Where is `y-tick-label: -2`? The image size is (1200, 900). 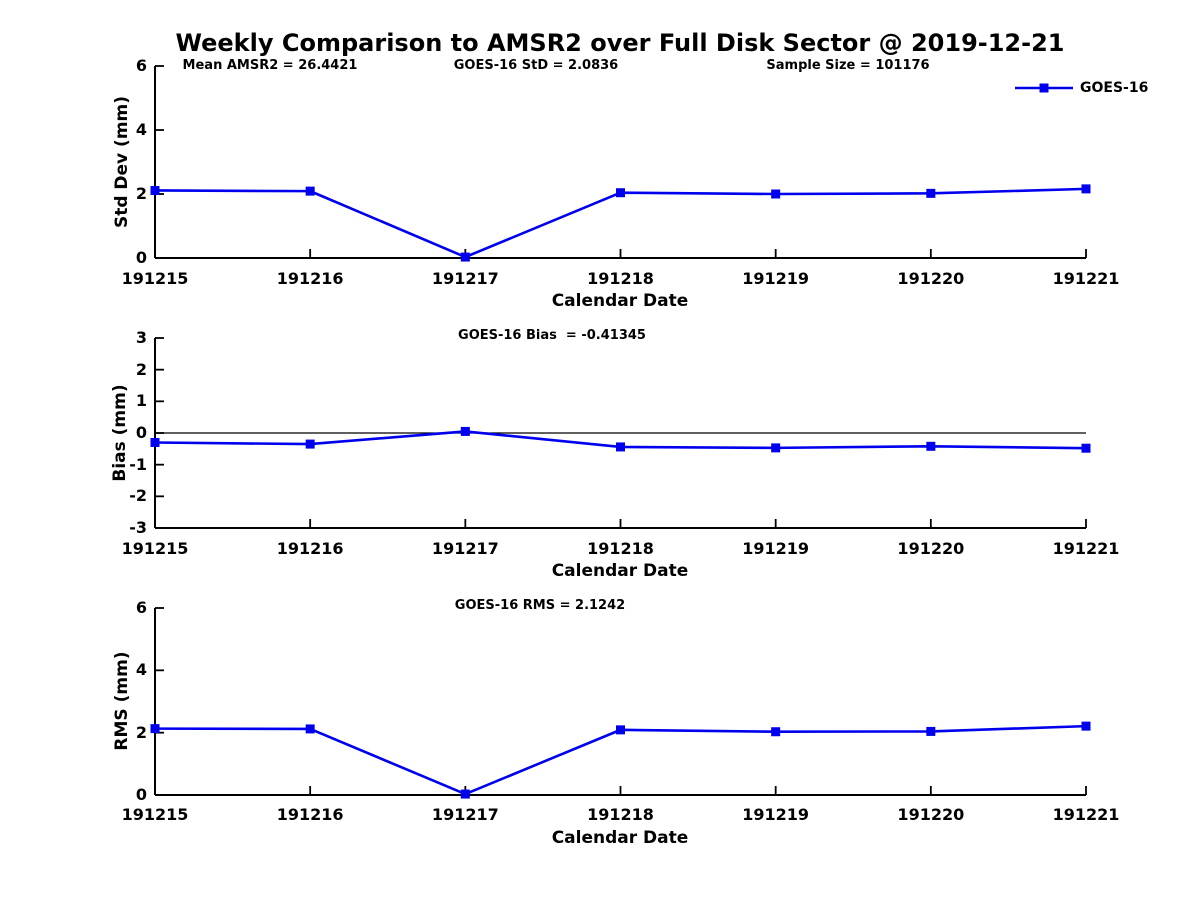
y-tick-label: -2 is located at coordinates (138, 496).